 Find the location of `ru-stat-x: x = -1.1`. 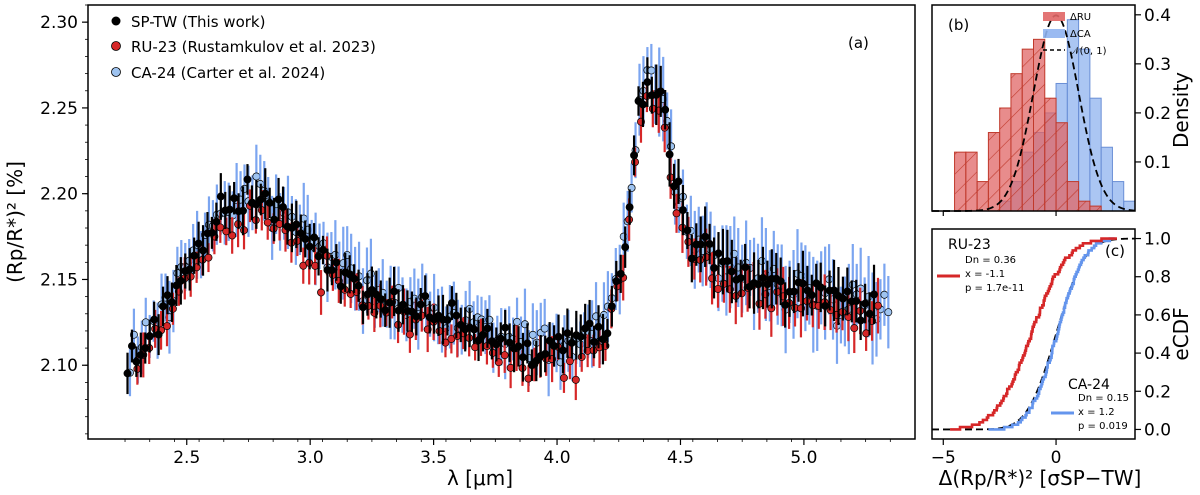

ru-stat-x: x = -1.1 is located at coordinates (985, 274).